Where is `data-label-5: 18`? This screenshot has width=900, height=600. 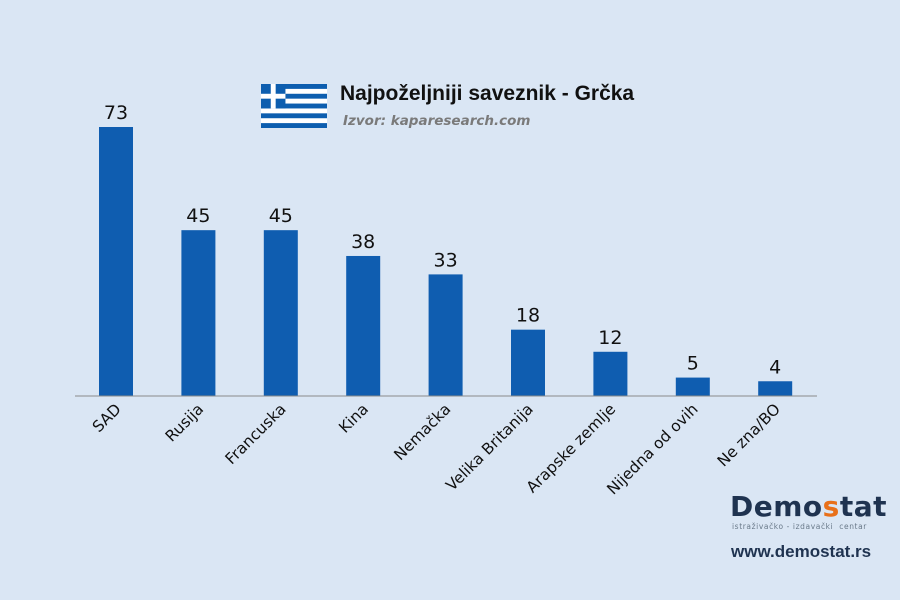
data-label-5: 18 is located at coordinates (528, 316).